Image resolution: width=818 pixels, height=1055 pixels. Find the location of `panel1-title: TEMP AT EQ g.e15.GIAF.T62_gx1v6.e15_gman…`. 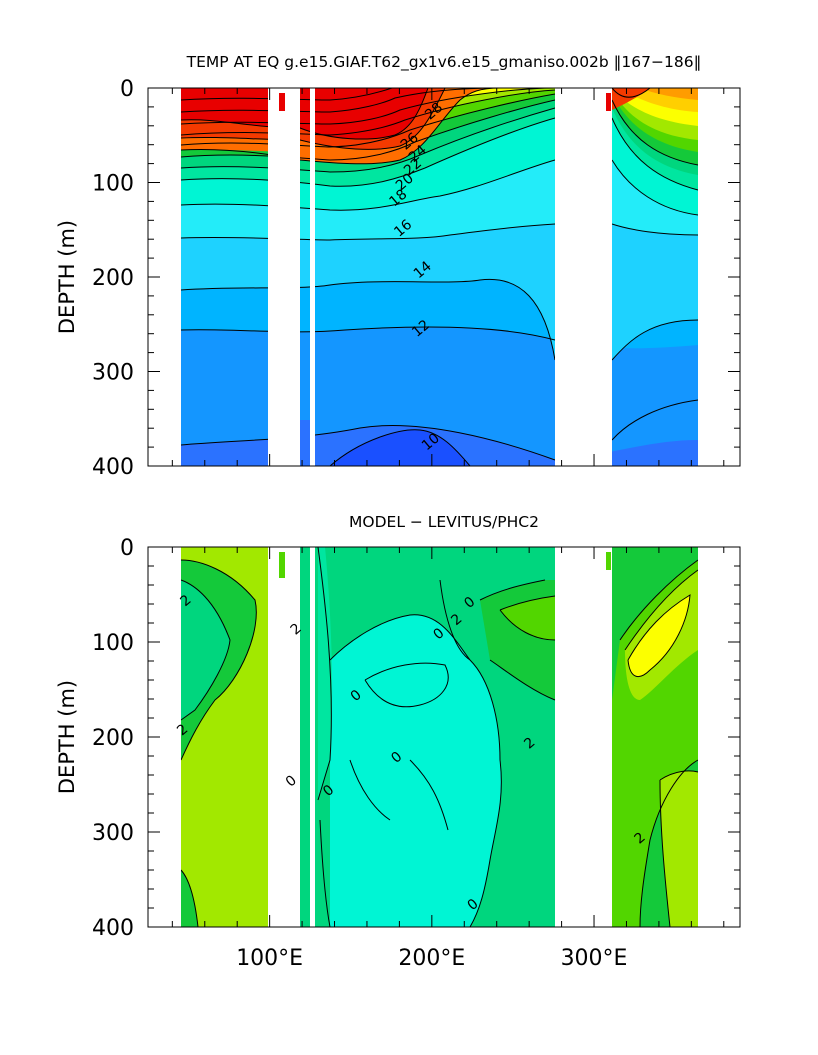

panel1-title: TEMP AT EQ g.e15.GIAF.T62_gx1v6.e15_gman… is located at coordinates (444, 62).